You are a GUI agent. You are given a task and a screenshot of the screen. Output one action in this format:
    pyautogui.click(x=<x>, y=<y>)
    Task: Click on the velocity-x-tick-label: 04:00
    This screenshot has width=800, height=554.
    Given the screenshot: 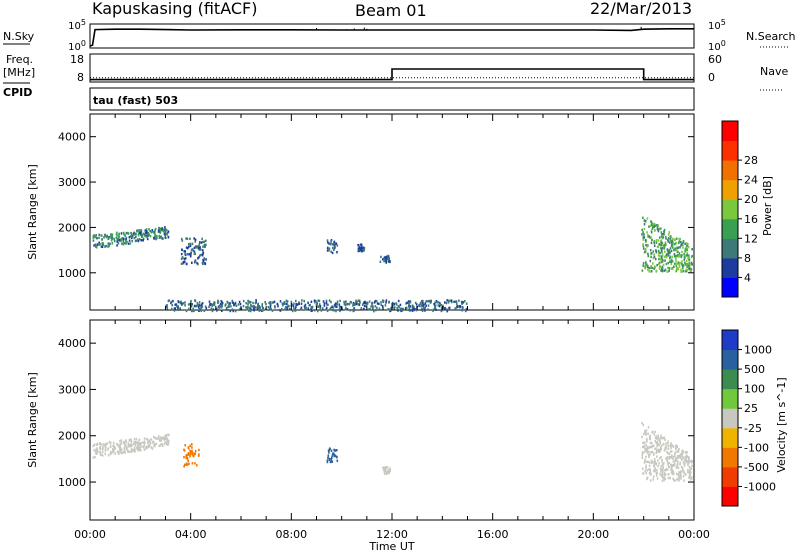 What is the action you would take?
    pyautogui.click(x=191, y=534)
    